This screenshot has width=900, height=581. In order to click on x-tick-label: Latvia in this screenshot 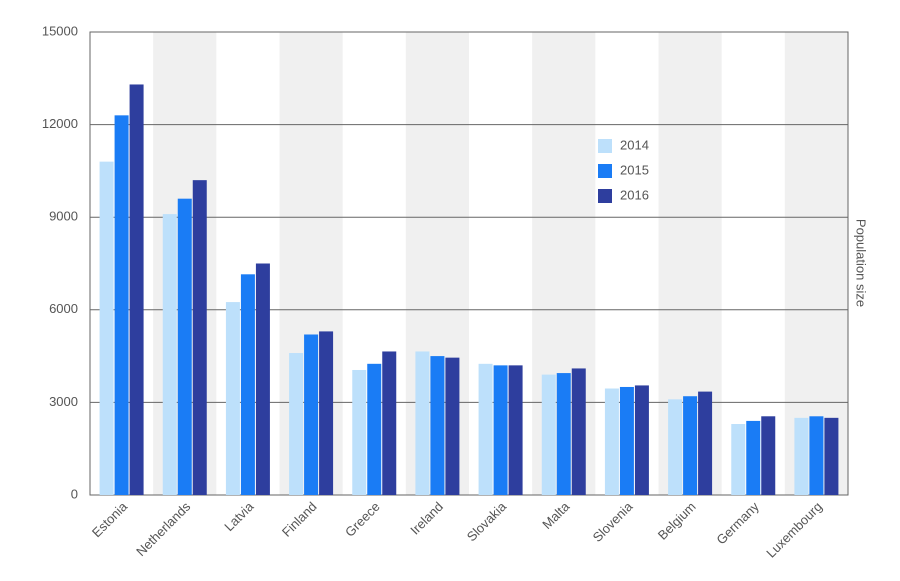, I will do `click(239, 516)`.